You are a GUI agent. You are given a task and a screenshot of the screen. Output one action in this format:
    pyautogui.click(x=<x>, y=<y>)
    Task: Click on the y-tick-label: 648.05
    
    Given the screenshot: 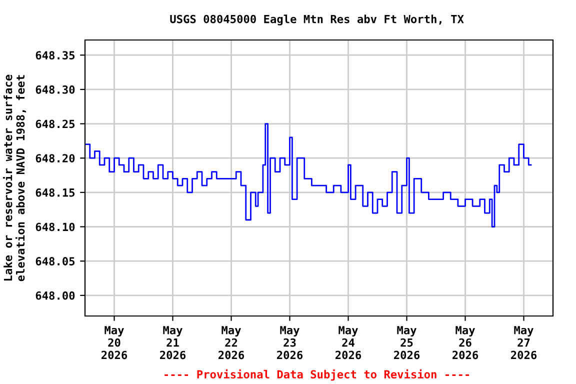 What is the action you would take?
    pyautogui.click(x=55, y=261)
    